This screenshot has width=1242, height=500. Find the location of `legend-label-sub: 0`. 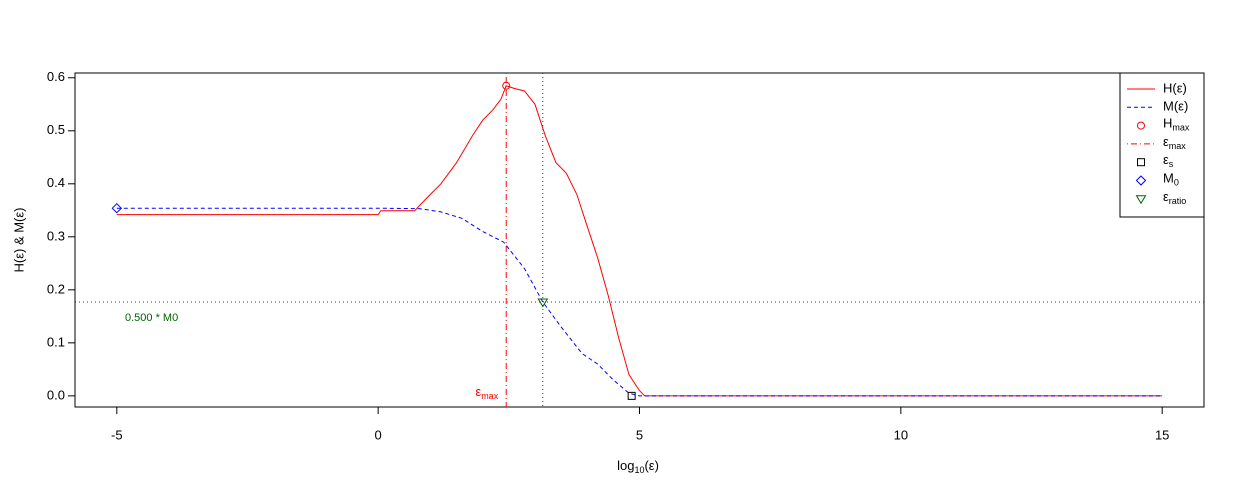

legend-label-sub: 0 is located at coordinates (1176, 183).